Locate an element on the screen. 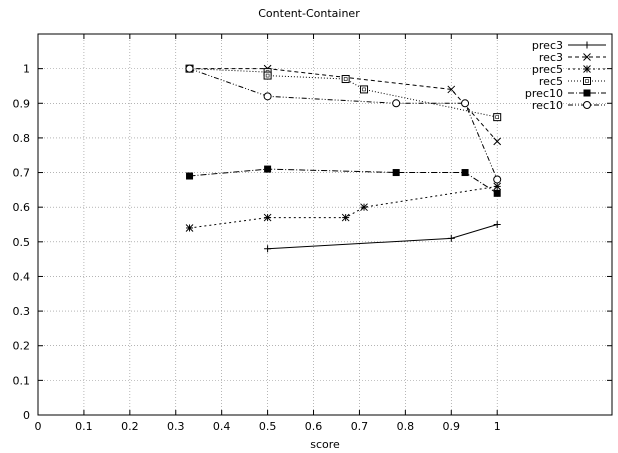 This screenshot has height=453, width=618. y-tick-label: 0.4 is located at coordinates (22, 276).